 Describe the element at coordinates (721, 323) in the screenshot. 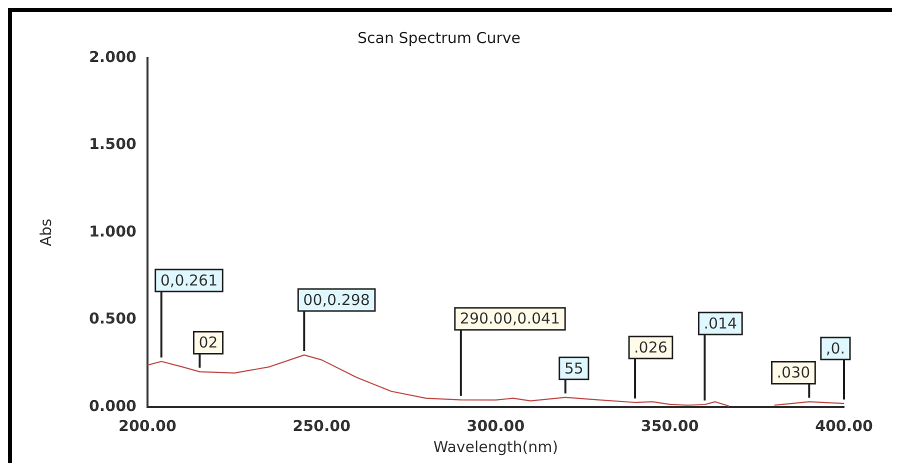

I see `annotation: .014` at that location.